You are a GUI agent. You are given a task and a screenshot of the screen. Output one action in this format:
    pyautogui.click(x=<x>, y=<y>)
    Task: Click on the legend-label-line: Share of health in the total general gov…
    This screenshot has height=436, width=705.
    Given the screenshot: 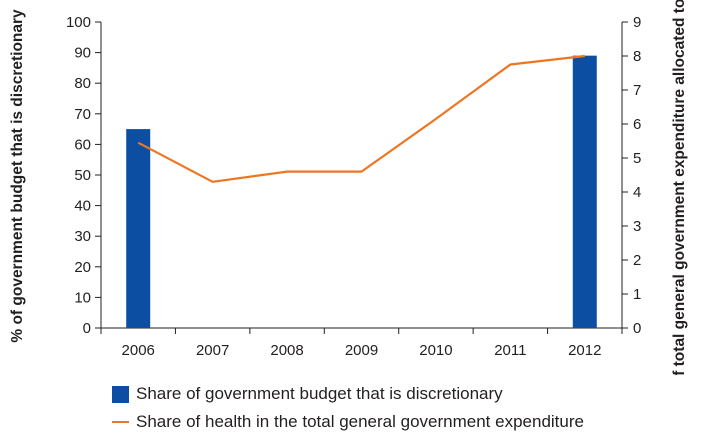 What is the action you would take?
    pyautogui.click(x=360, y=422)
    